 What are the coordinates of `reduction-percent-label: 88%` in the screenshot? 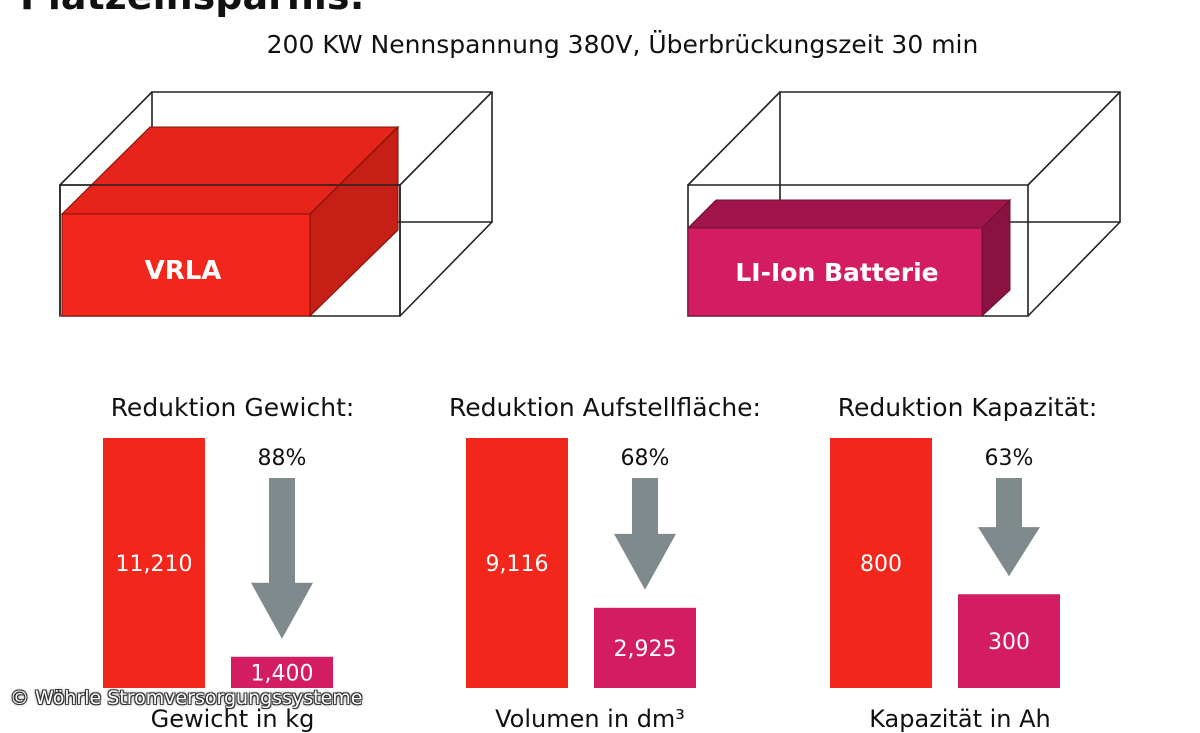 It's located at (282, 458).